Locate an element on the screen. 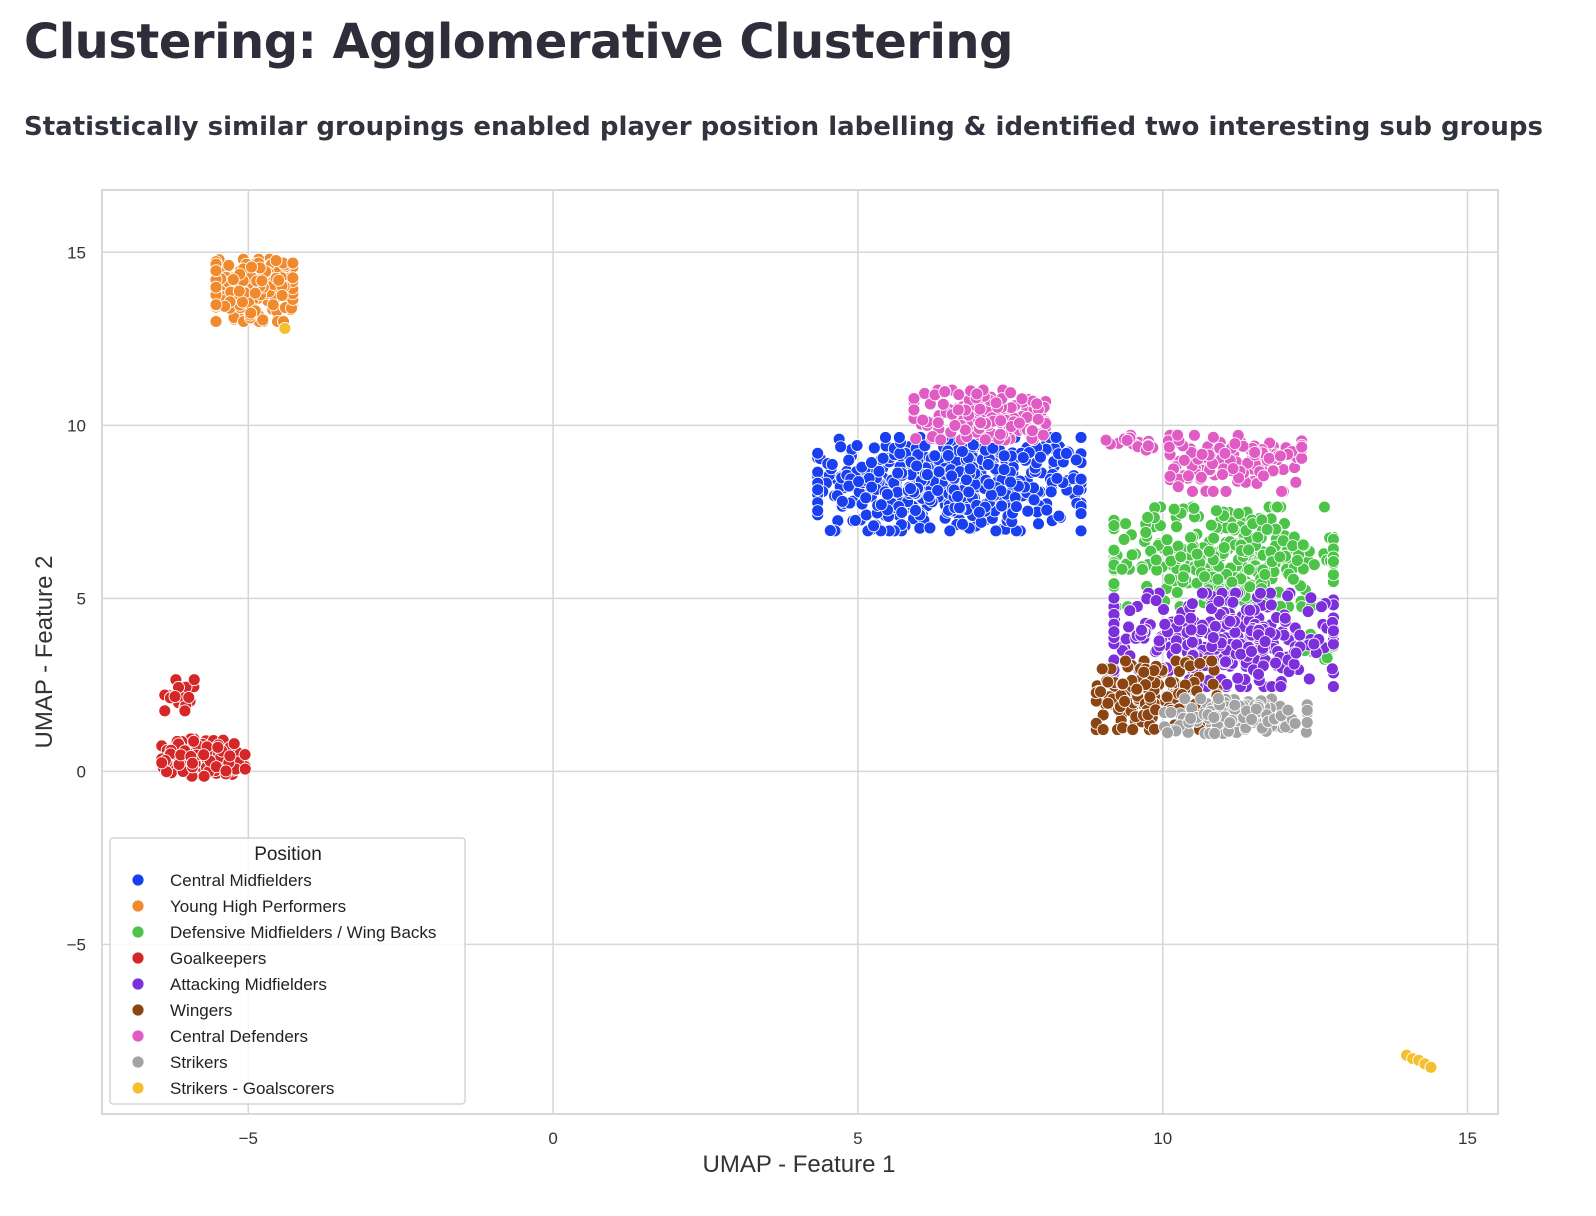 The height and width of the screenshot is (1216, 1596). legend-entry: Defensive Midfielders / Wing Backs is located at coordinates (303, 932).